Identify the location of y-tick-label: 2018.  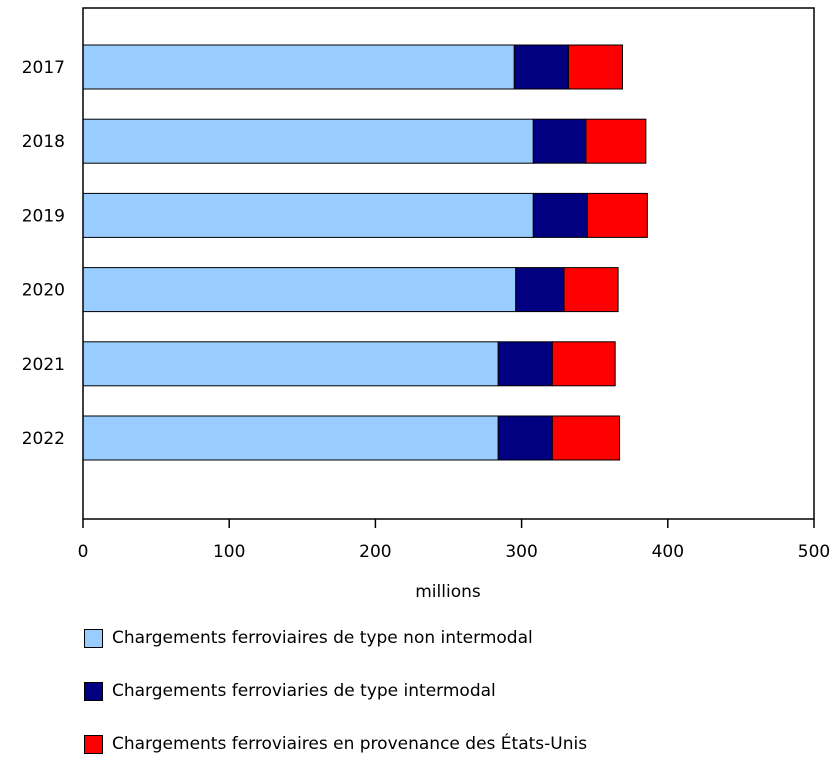
(43, 142).